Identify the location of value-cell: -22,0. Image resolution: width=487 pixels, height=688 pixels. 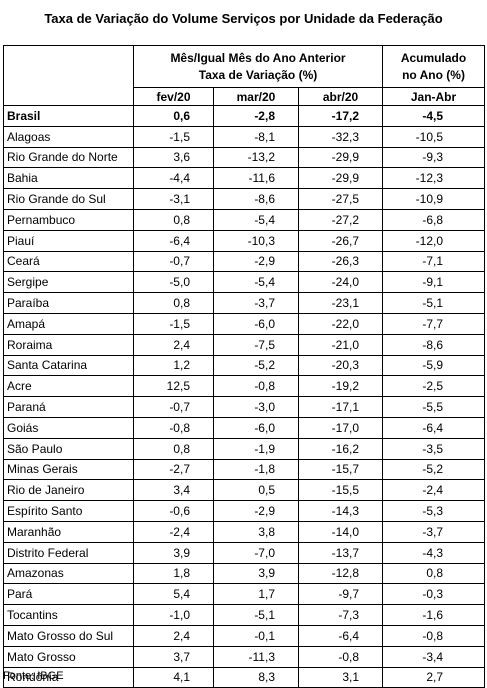
(340, 323).